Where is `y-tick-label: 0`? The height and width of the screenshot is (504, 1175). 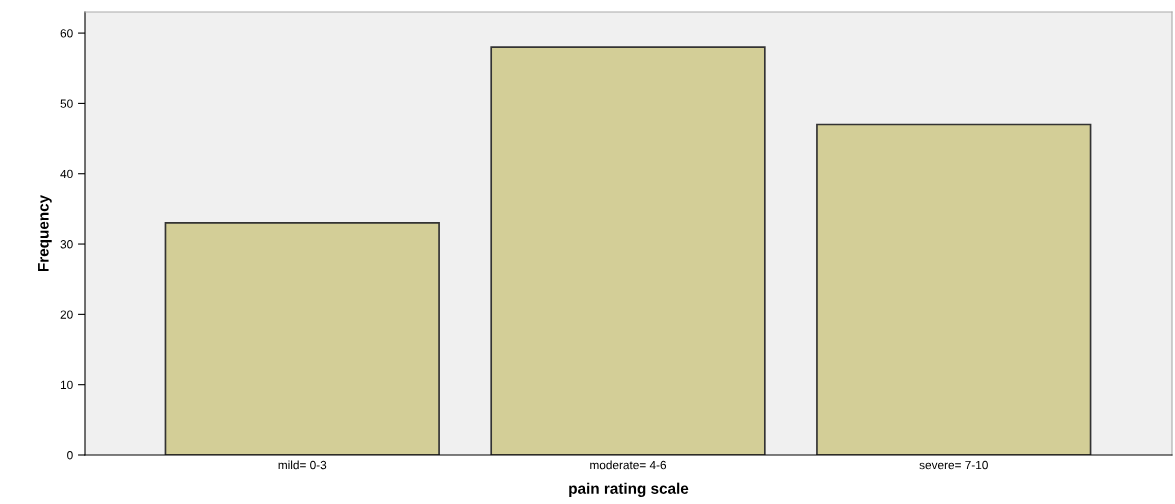 y-tick-label: 0 is located at coordinates (70, 455).